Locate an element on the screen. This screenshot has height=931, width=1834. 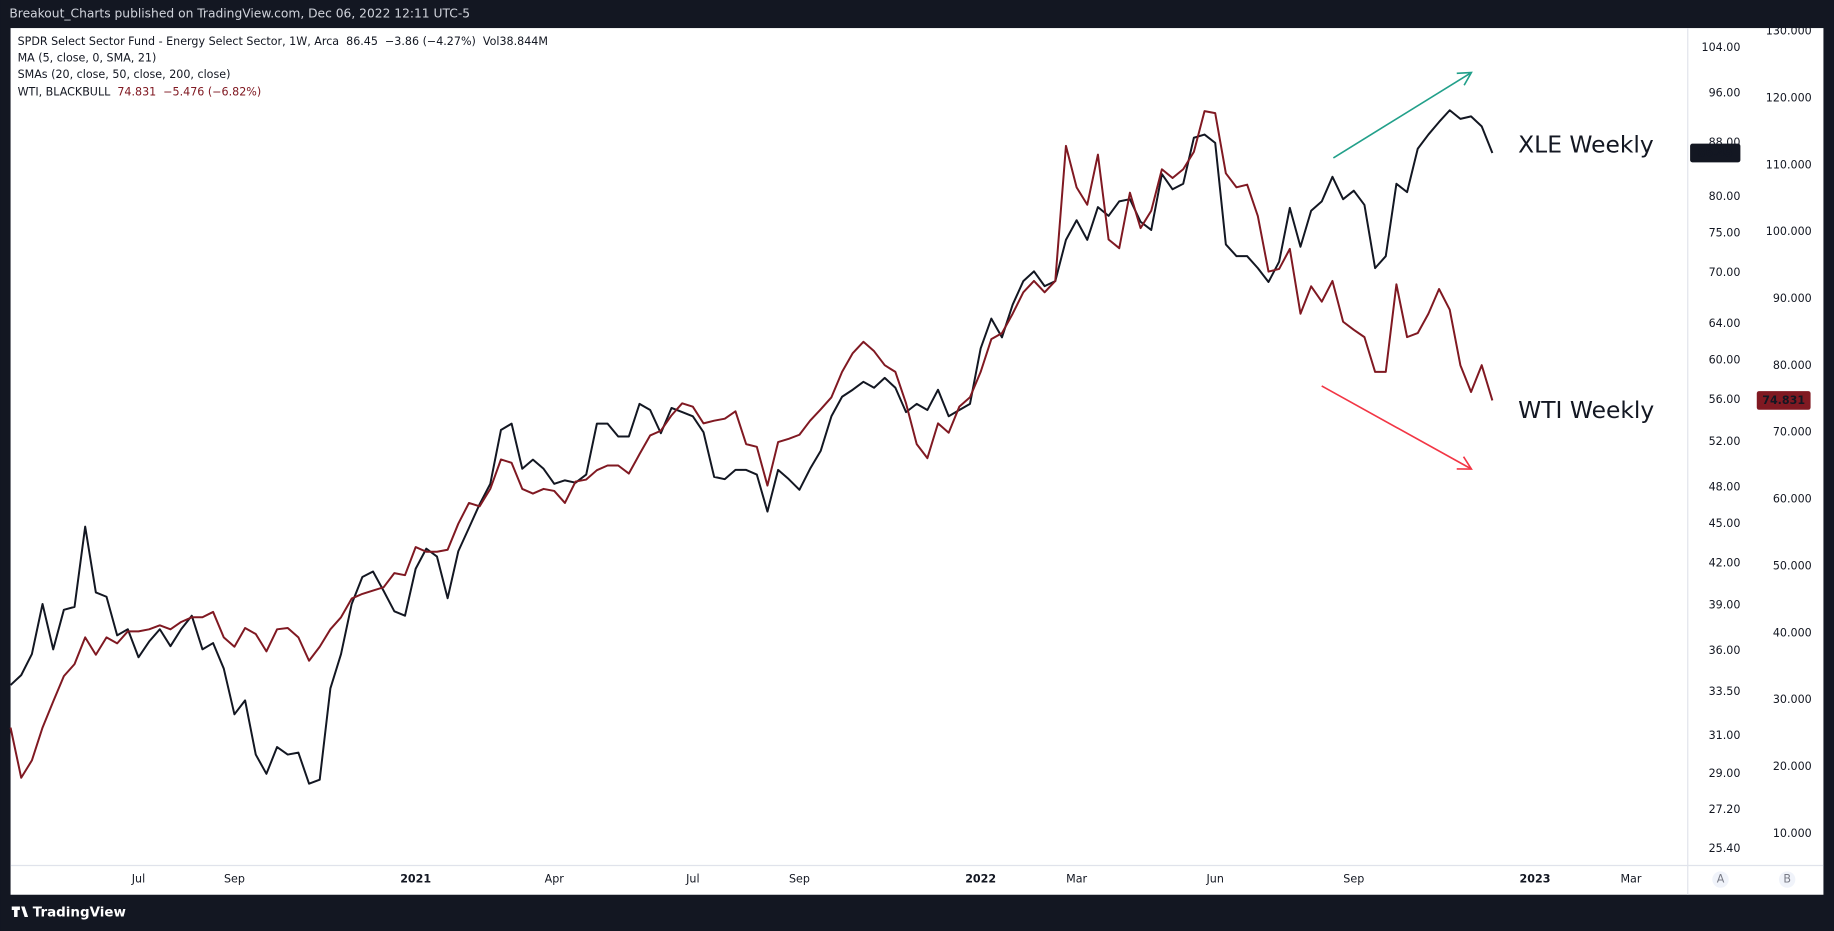
legend-line: WTI, BLACKBULL 74.831 −5.476 (−6.82%) is located at coordinates (140, 91).